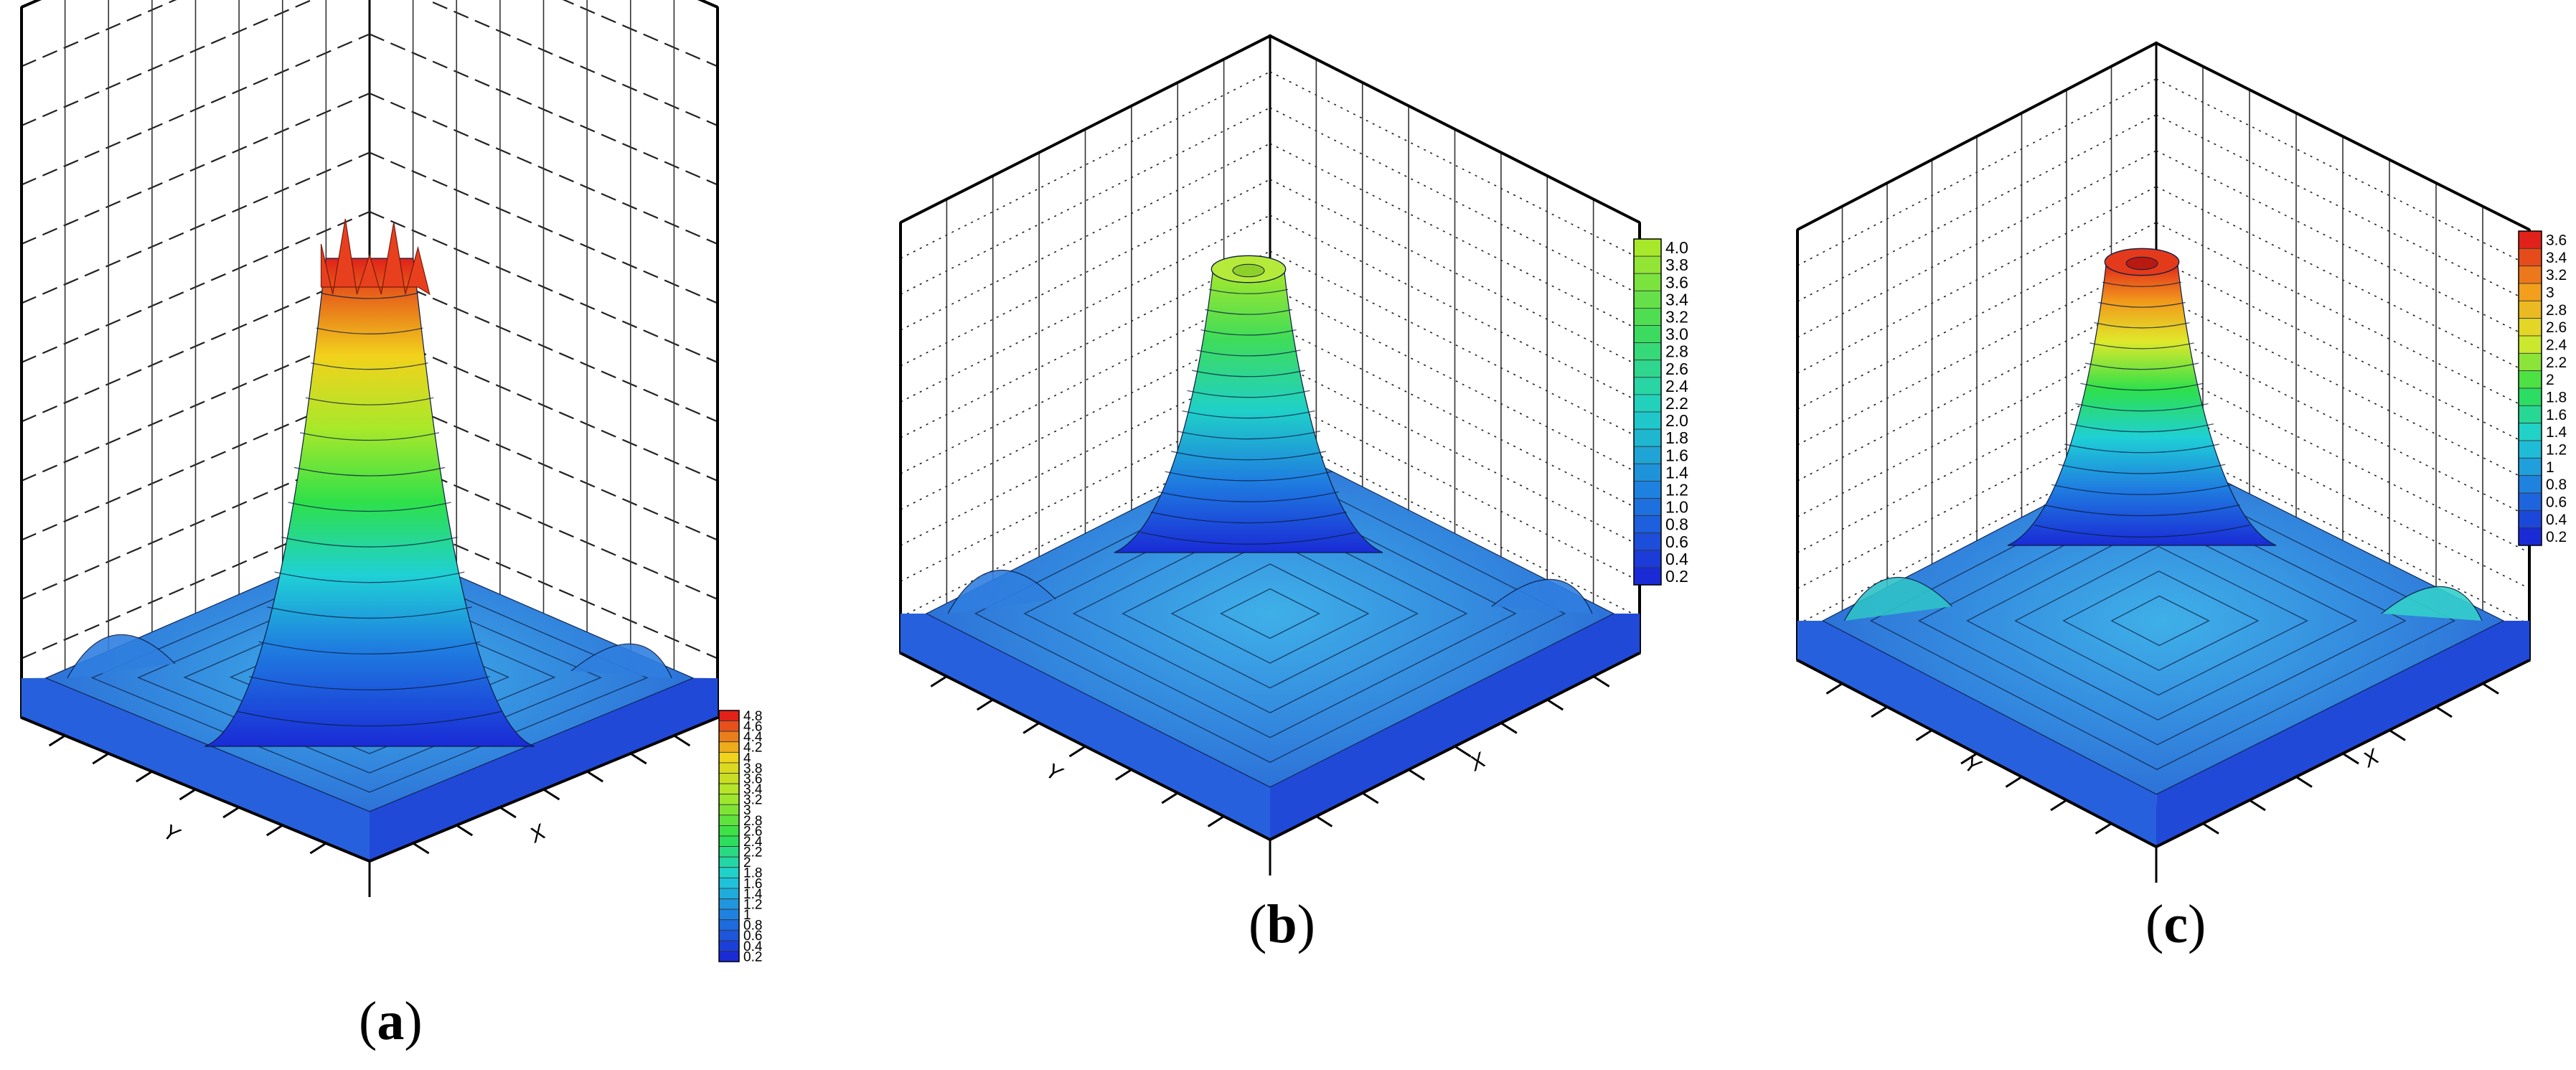 This screenshot has width=2576, height=1070. Describe the element at coordinates (753, 737) in the screenshot. I see `colorbar-tick-label: 4.4` at that location.